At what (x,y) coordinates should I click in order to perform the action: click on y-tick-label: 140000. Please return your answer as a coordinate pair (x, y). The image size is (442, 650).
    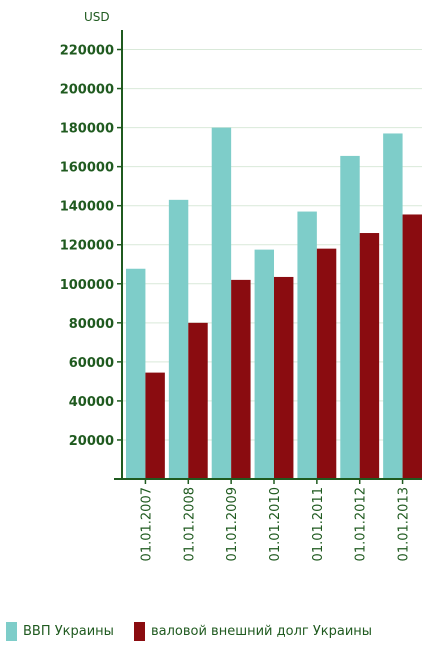
    Looking at the image, I should click on (87, 207).